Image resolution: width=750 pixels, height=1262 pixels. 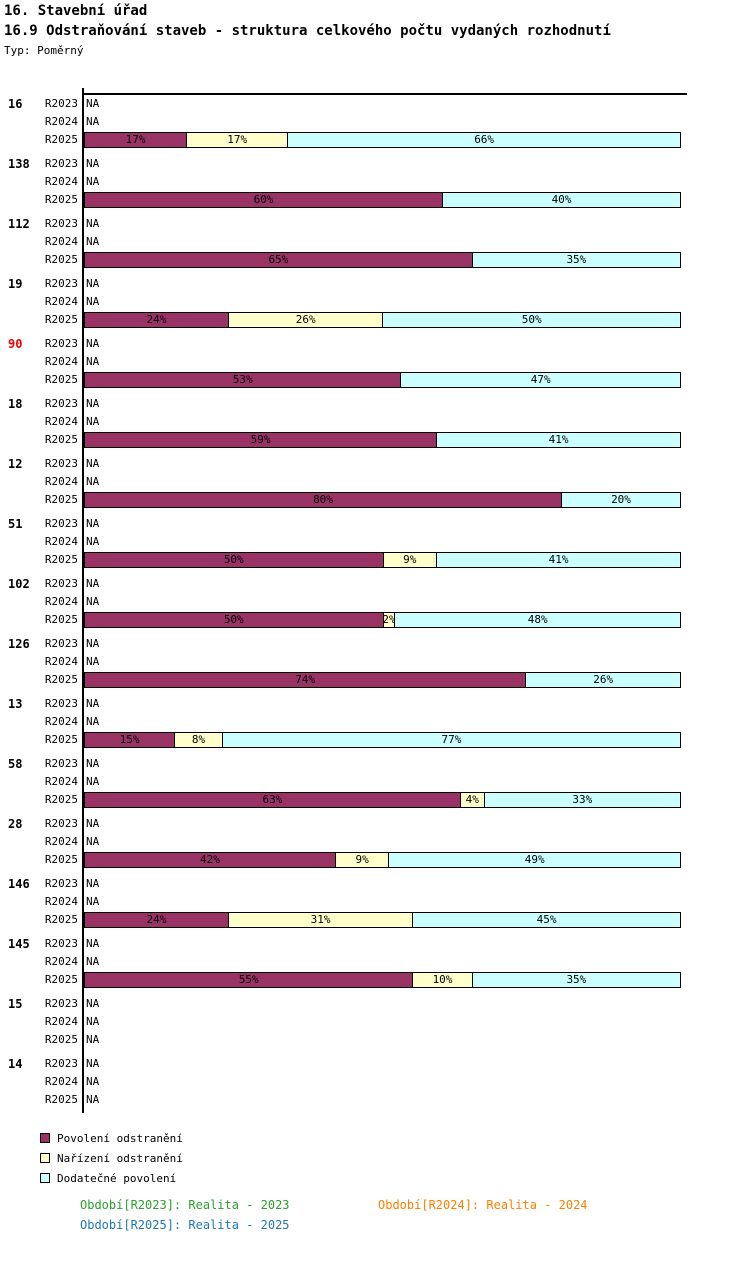 I want to click on bar-segment-dodatecne-povoleni: 40%, so click(x=561, y=200).